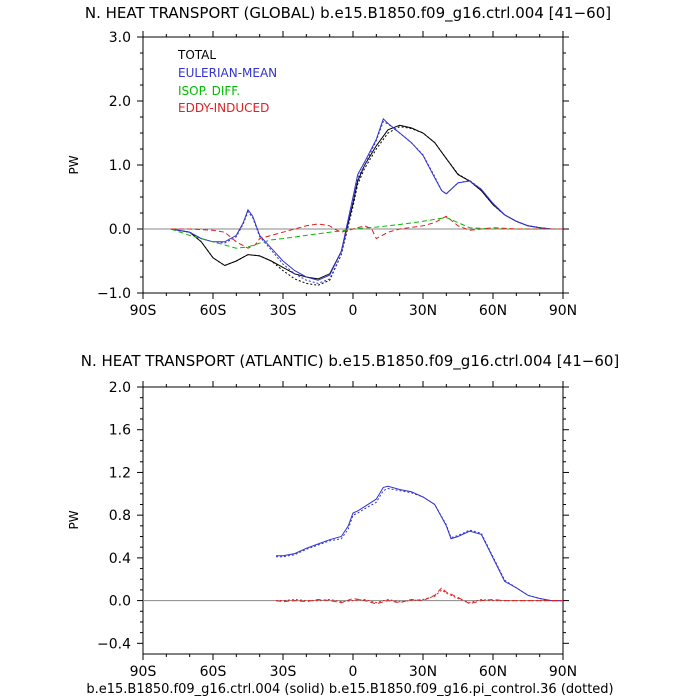 The height and width of the screenshot is (700, 700). What do you see at coordinates (196, 55) in the screenshot?
I see `legend-total: TOTAL` at bounding box center [196, 55].